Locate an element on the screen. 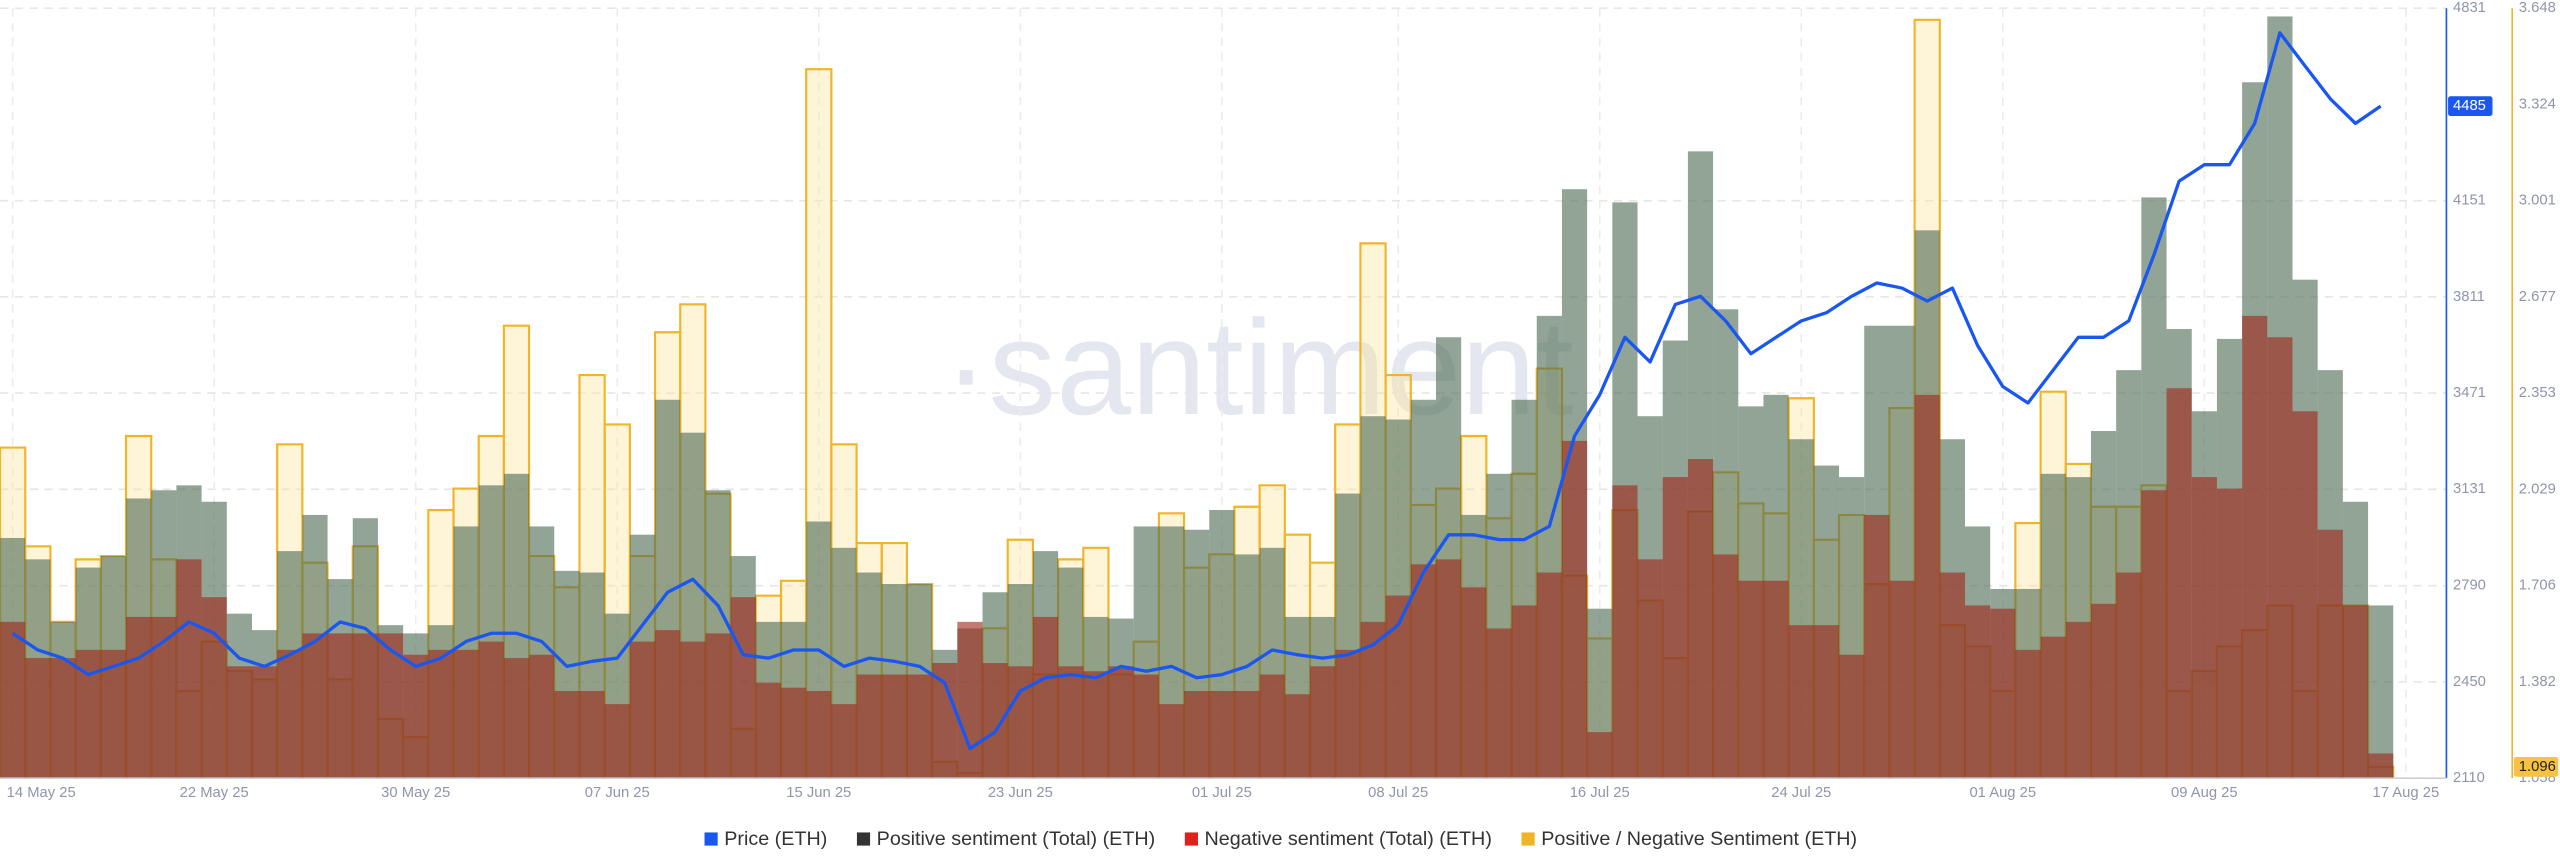  x-tick-label: 01 Aug 25 is located at coordinates (2002, 793).